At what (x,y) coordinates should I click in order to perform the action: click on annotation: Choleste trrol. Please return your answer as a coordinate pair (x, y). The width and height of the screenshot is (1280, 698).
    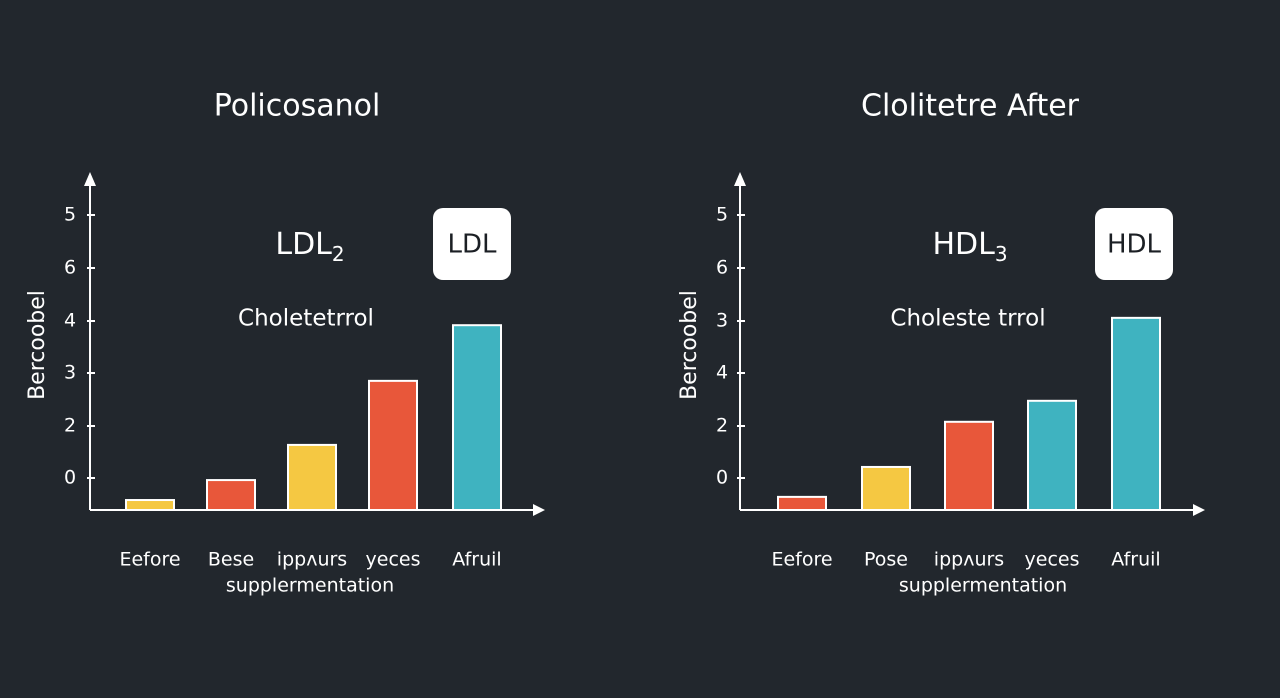
    Looking at the image, I should click on (967, 319).